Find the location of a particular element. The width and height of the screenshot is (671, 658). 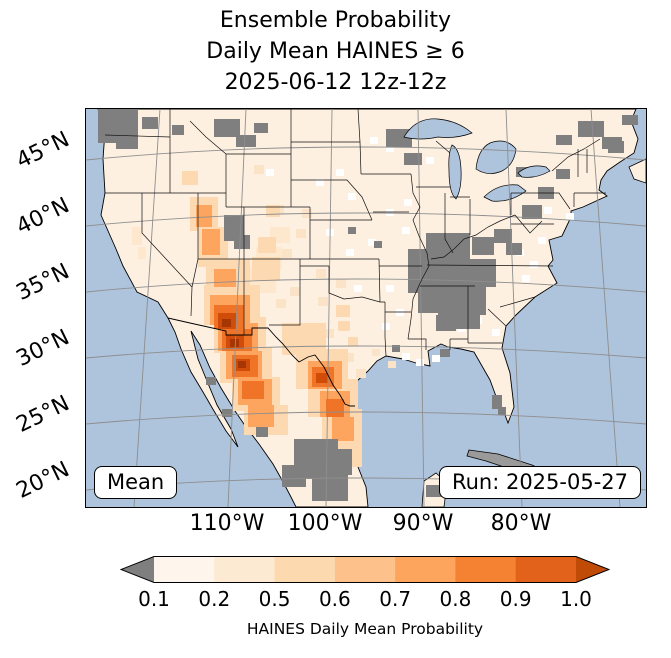

field-max is located at coordinates (234, 343).